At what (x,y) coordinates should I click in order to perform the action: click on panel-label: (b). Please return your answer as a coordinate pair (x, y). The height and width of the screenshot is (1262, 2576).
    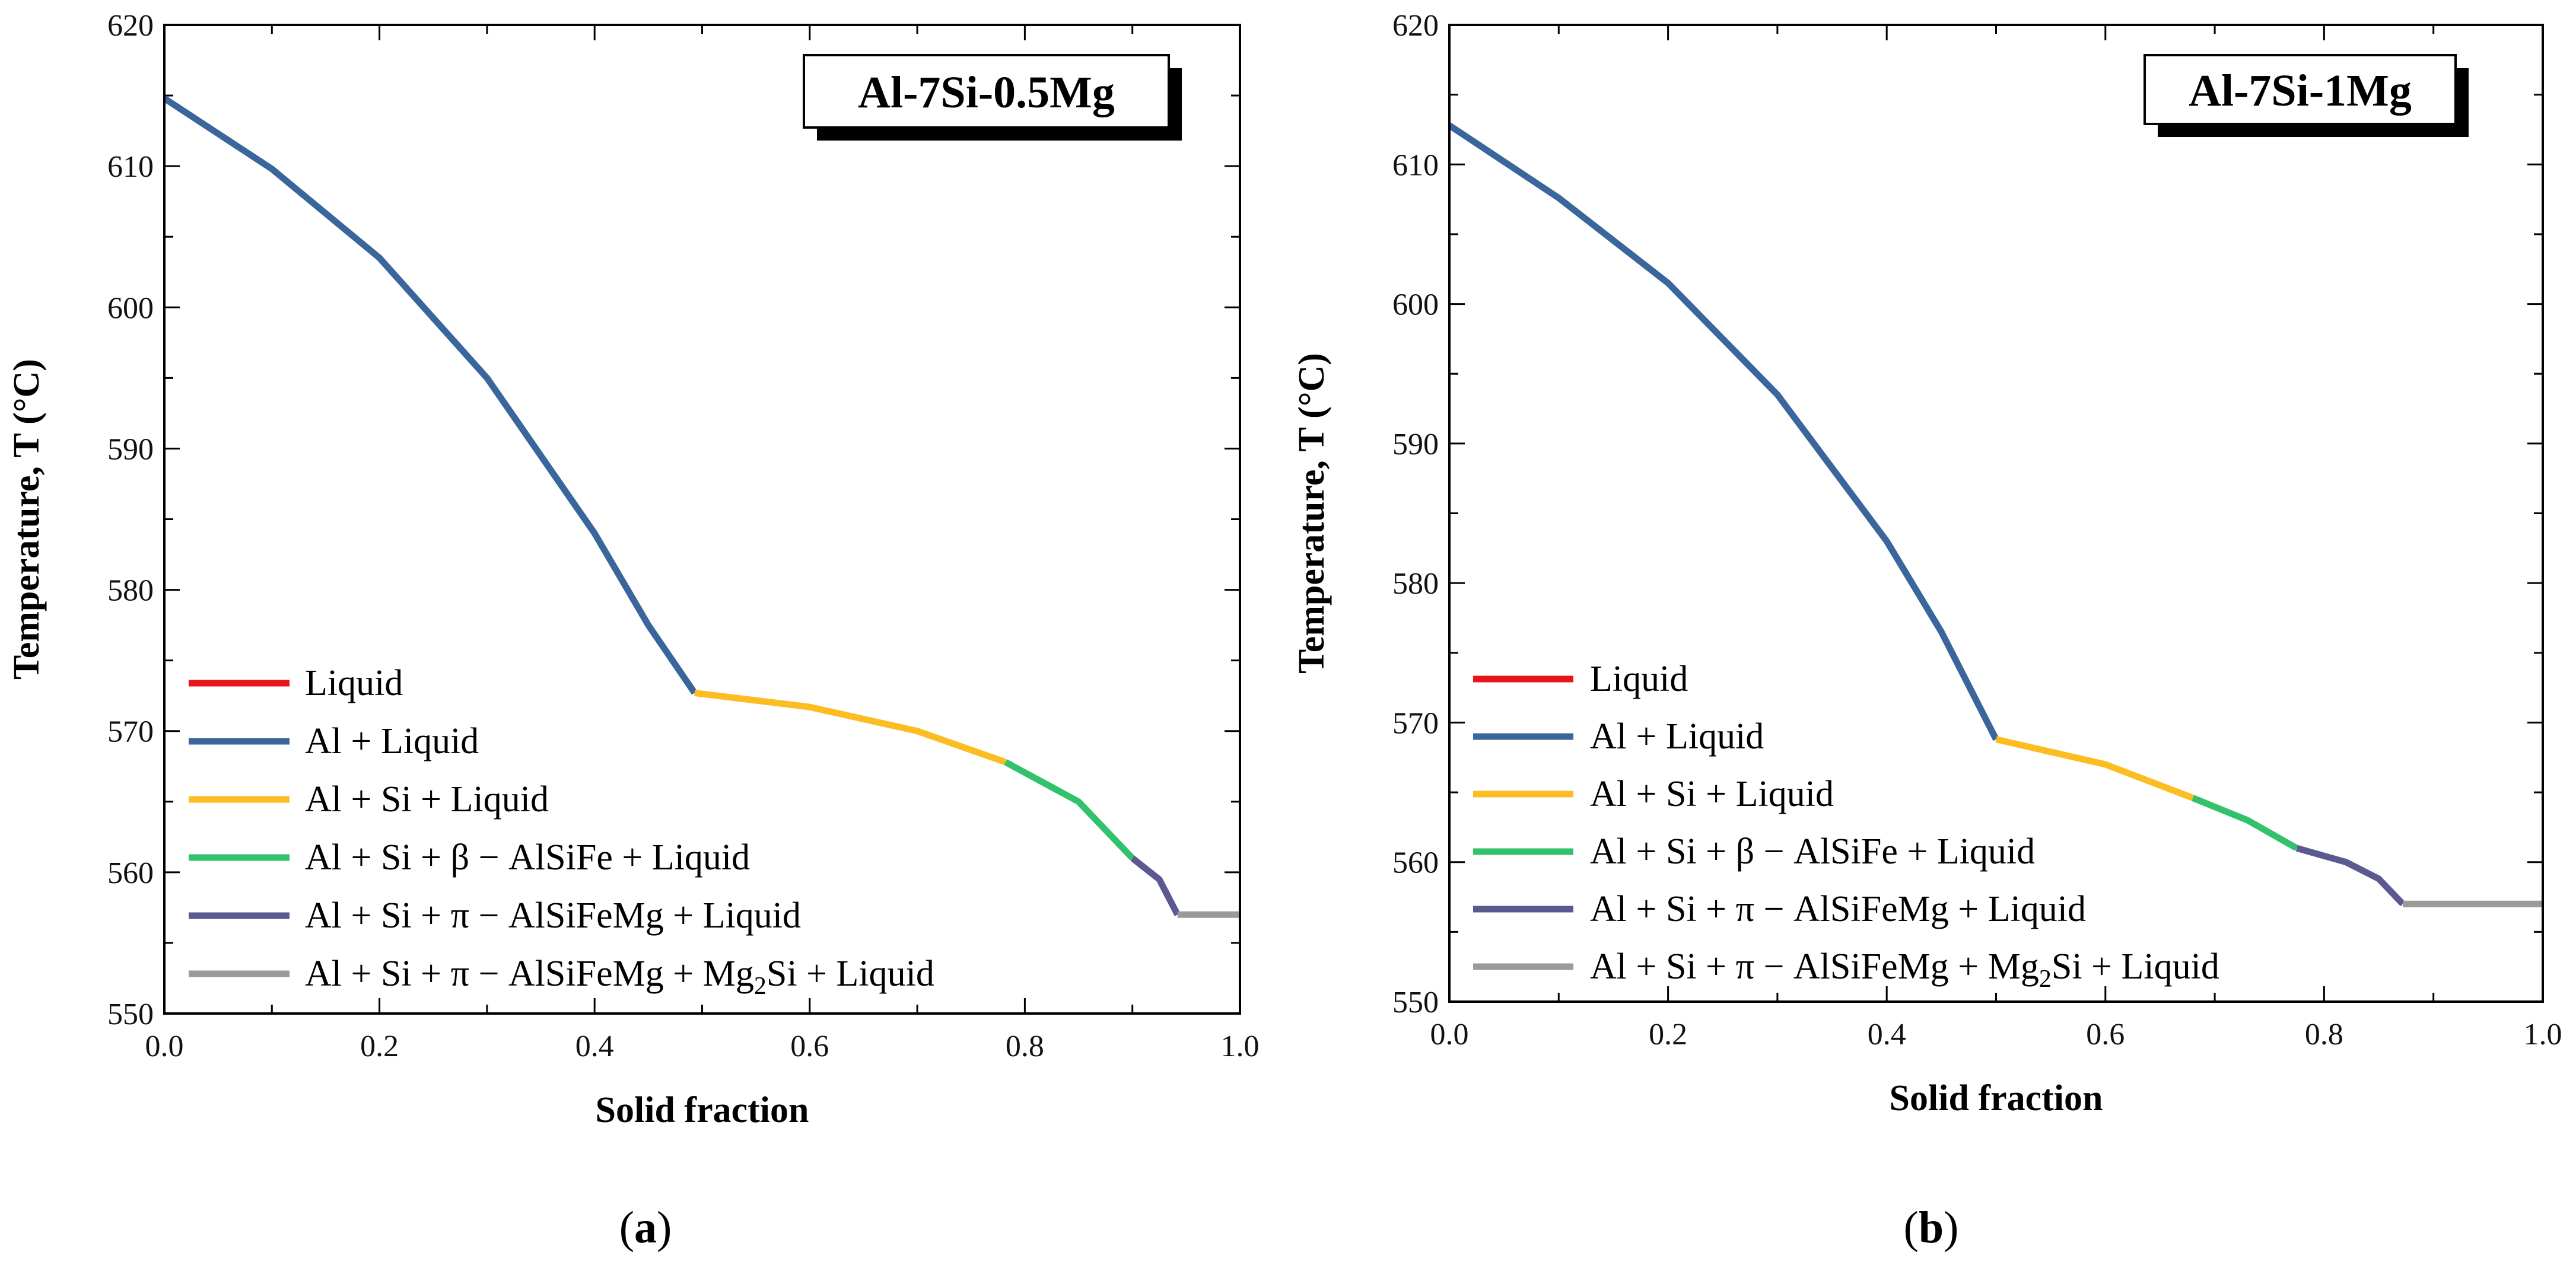
    Looking at the image, I should click on (1931, 1228).